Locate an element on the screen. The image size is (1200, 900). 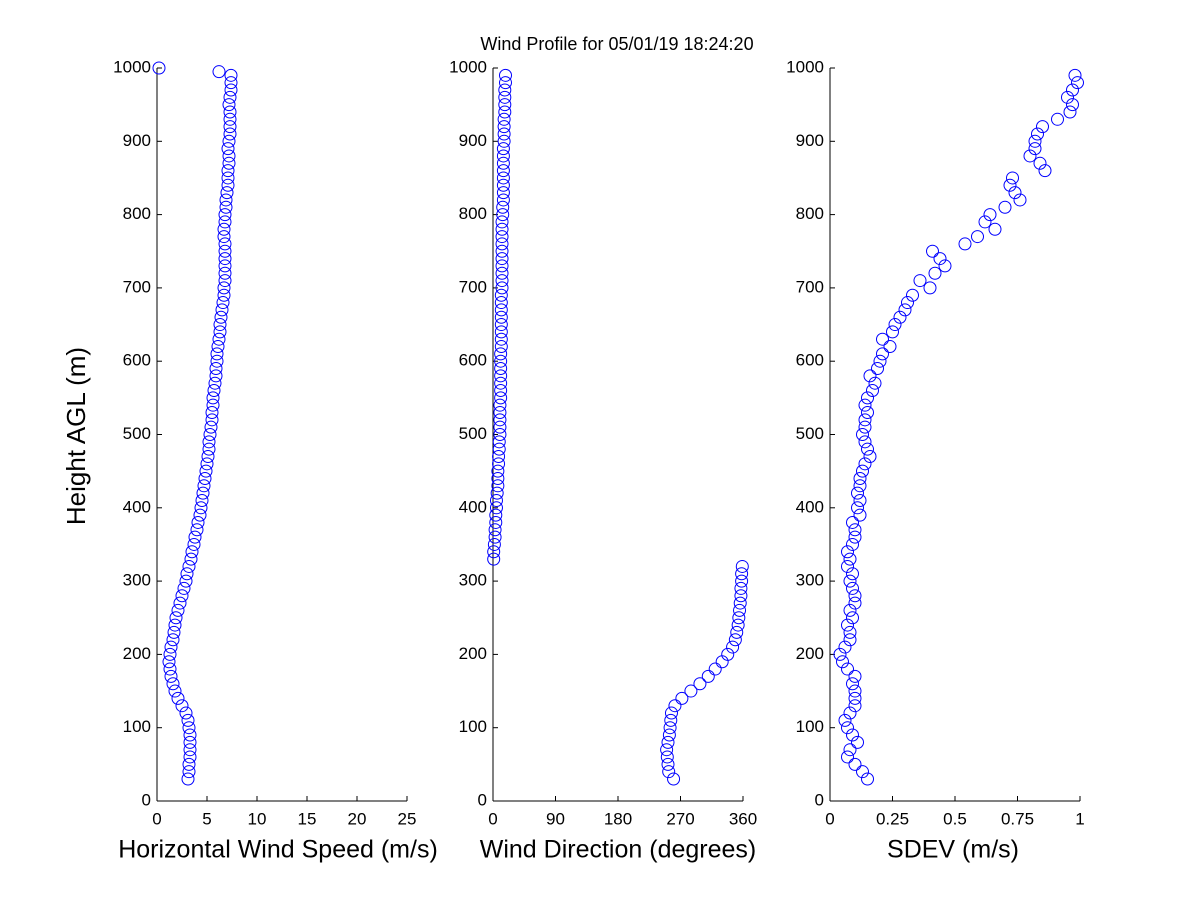
x-axis-label: Wind Direction (degrees) is located at coordinates (618, 850).